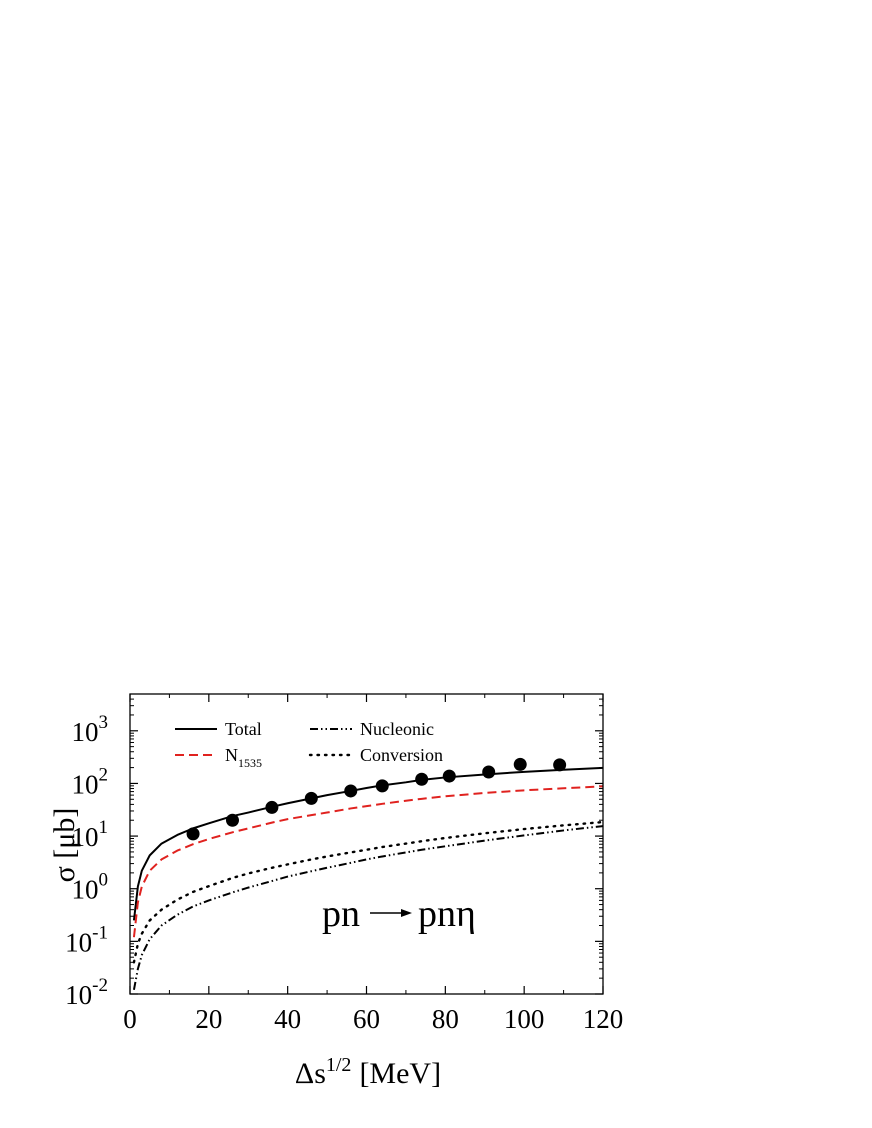 The height and width of the screenshot is (1128, 872). What do you see at coordinates (130, 1019) in the screenshot?
I see `x-tick-label: 0` at bounding box center [130, 1019].